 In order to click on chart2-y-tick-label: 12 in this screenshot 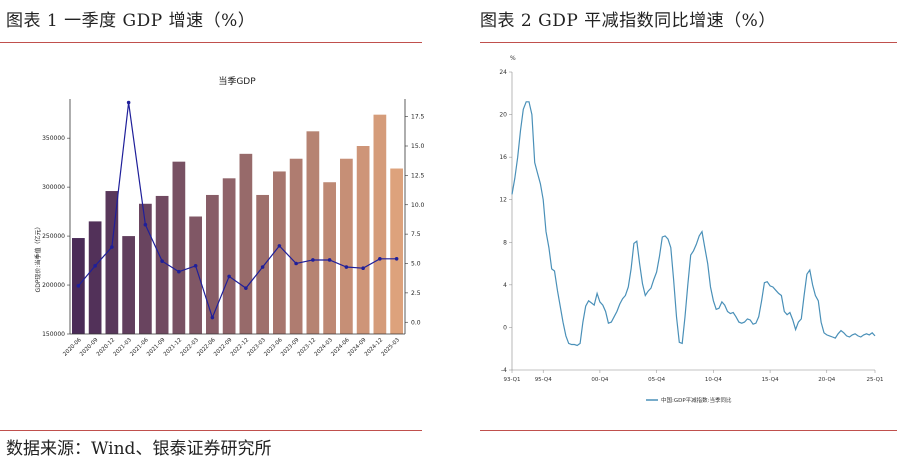, I will do `click(503, 200)`.